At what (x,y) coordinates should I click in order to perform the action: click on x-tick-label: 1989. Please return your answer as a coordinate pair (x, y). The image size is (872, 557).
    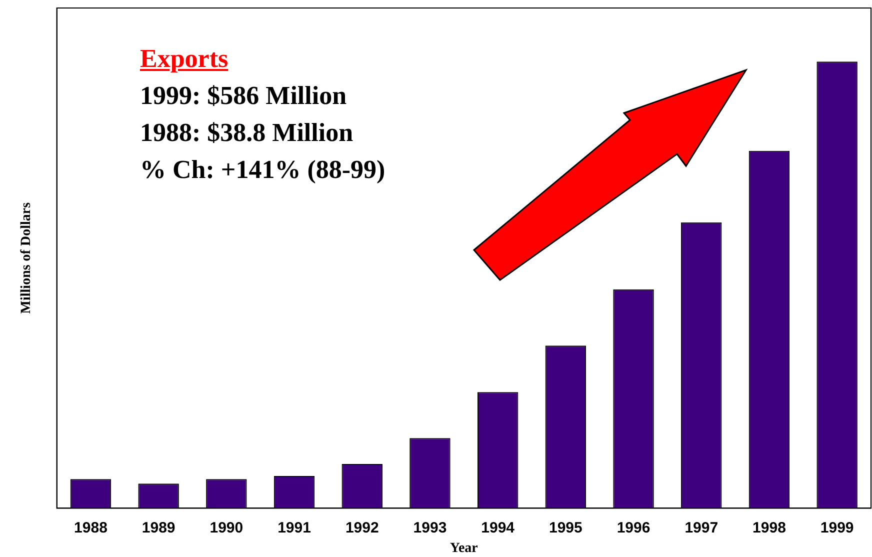
    Looking at the image, I should click on (159, 527).